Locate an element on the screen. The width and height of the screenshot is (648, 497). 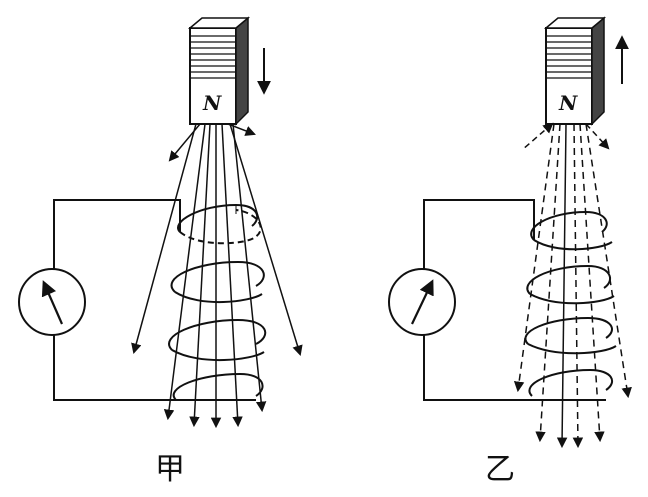
figure-caption-jia: 甲 is located at coordinates (170, 469).